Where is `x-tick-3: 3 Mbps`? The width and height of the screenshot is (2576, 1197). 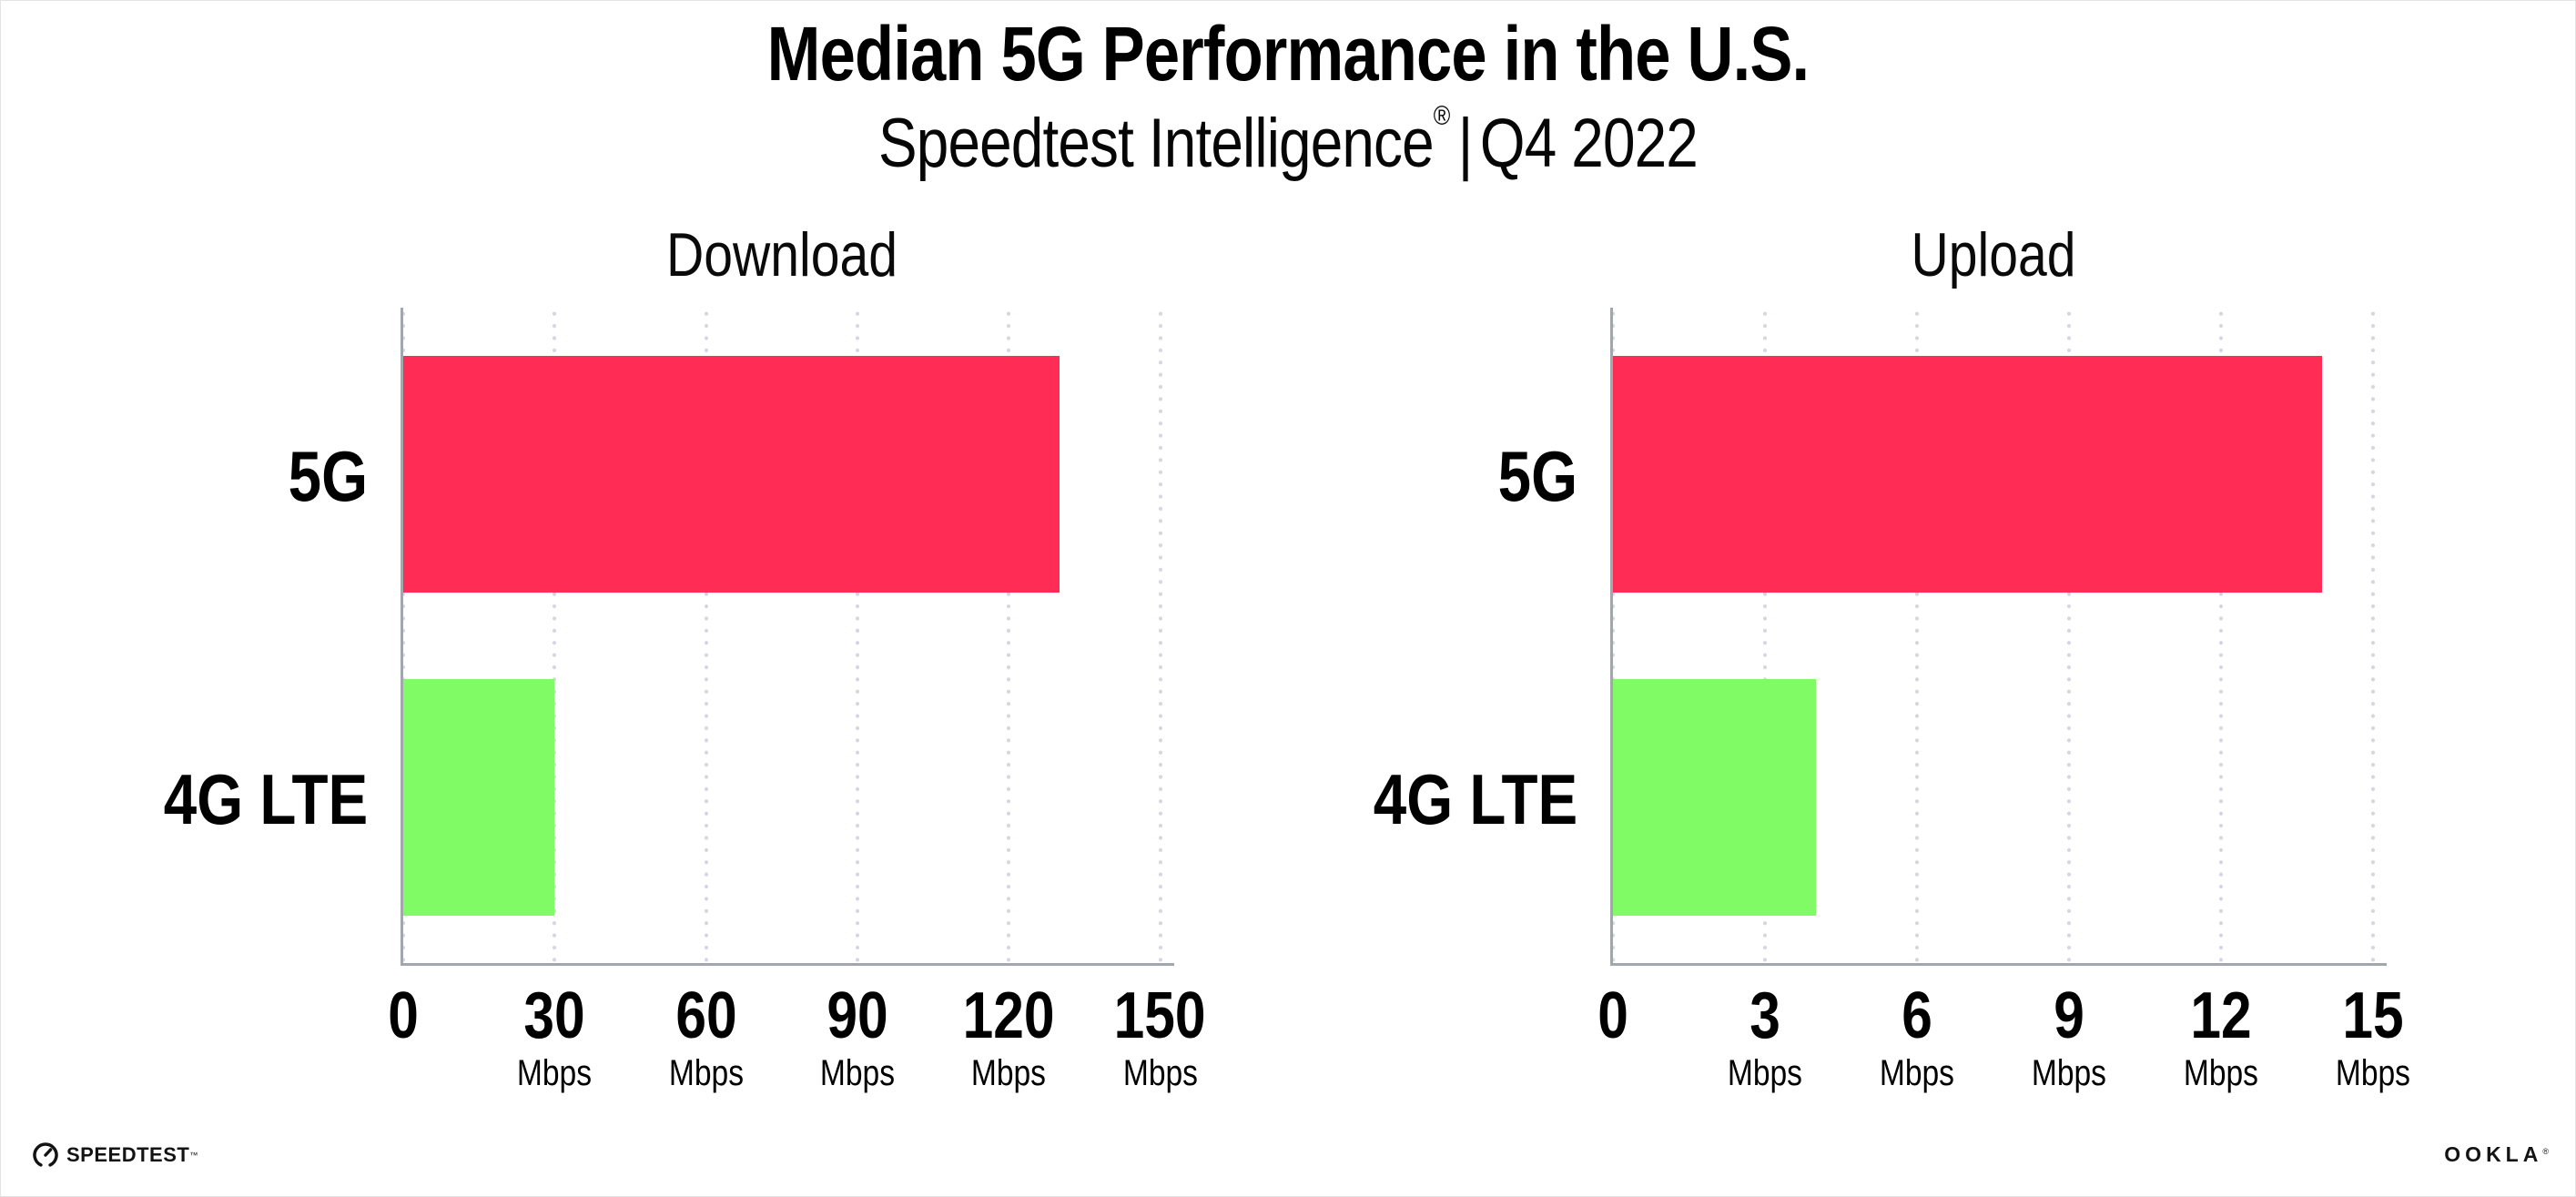
x-tick-3: 3 Mbps is located at coordinates (1765, 1037).